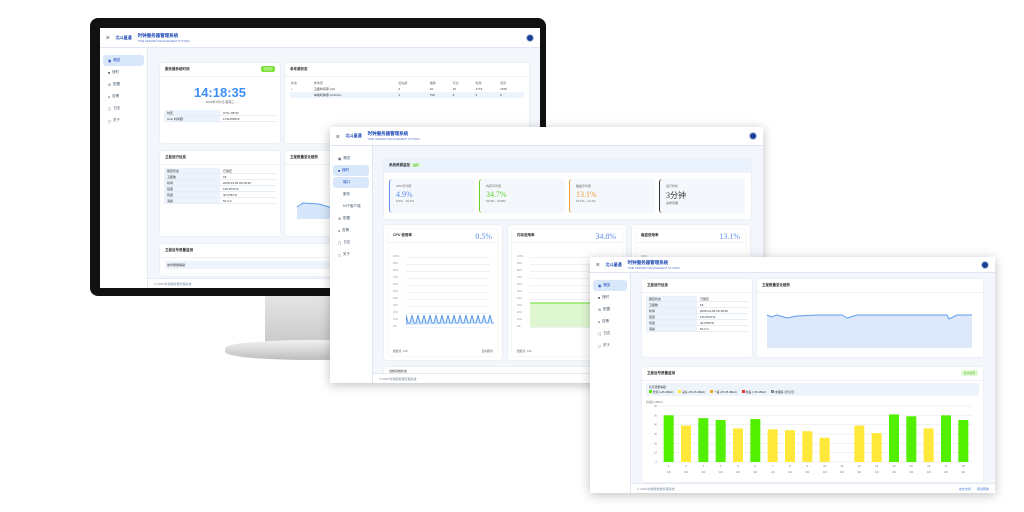 Image resolution: width=1024 pixels, height=512 pixels. Describe the element at coordinates (220, 171) in the screenshot. I see `kv-row: 锁定状态 已锁定` at that location.